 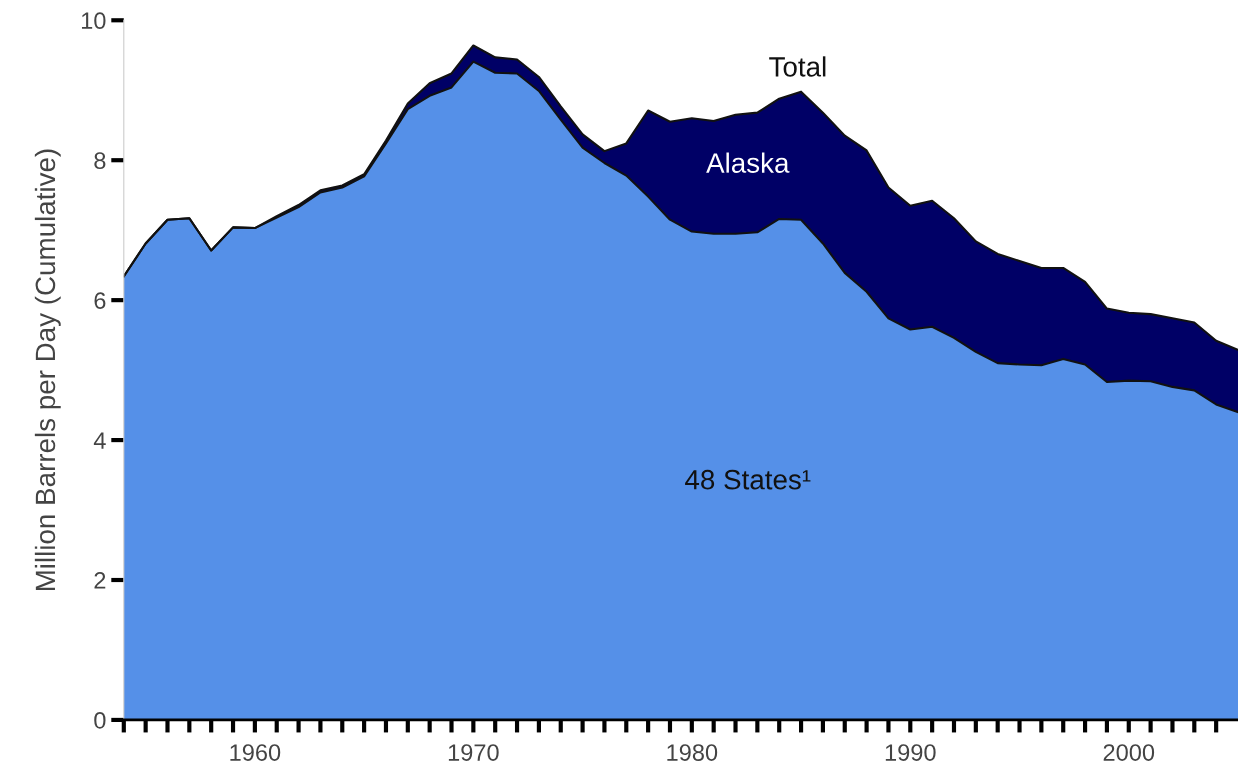 What do you see at coordinates (100, 580) in the screenshot?
I see `y-tick-label: 2` at bounding box center [100, 580].